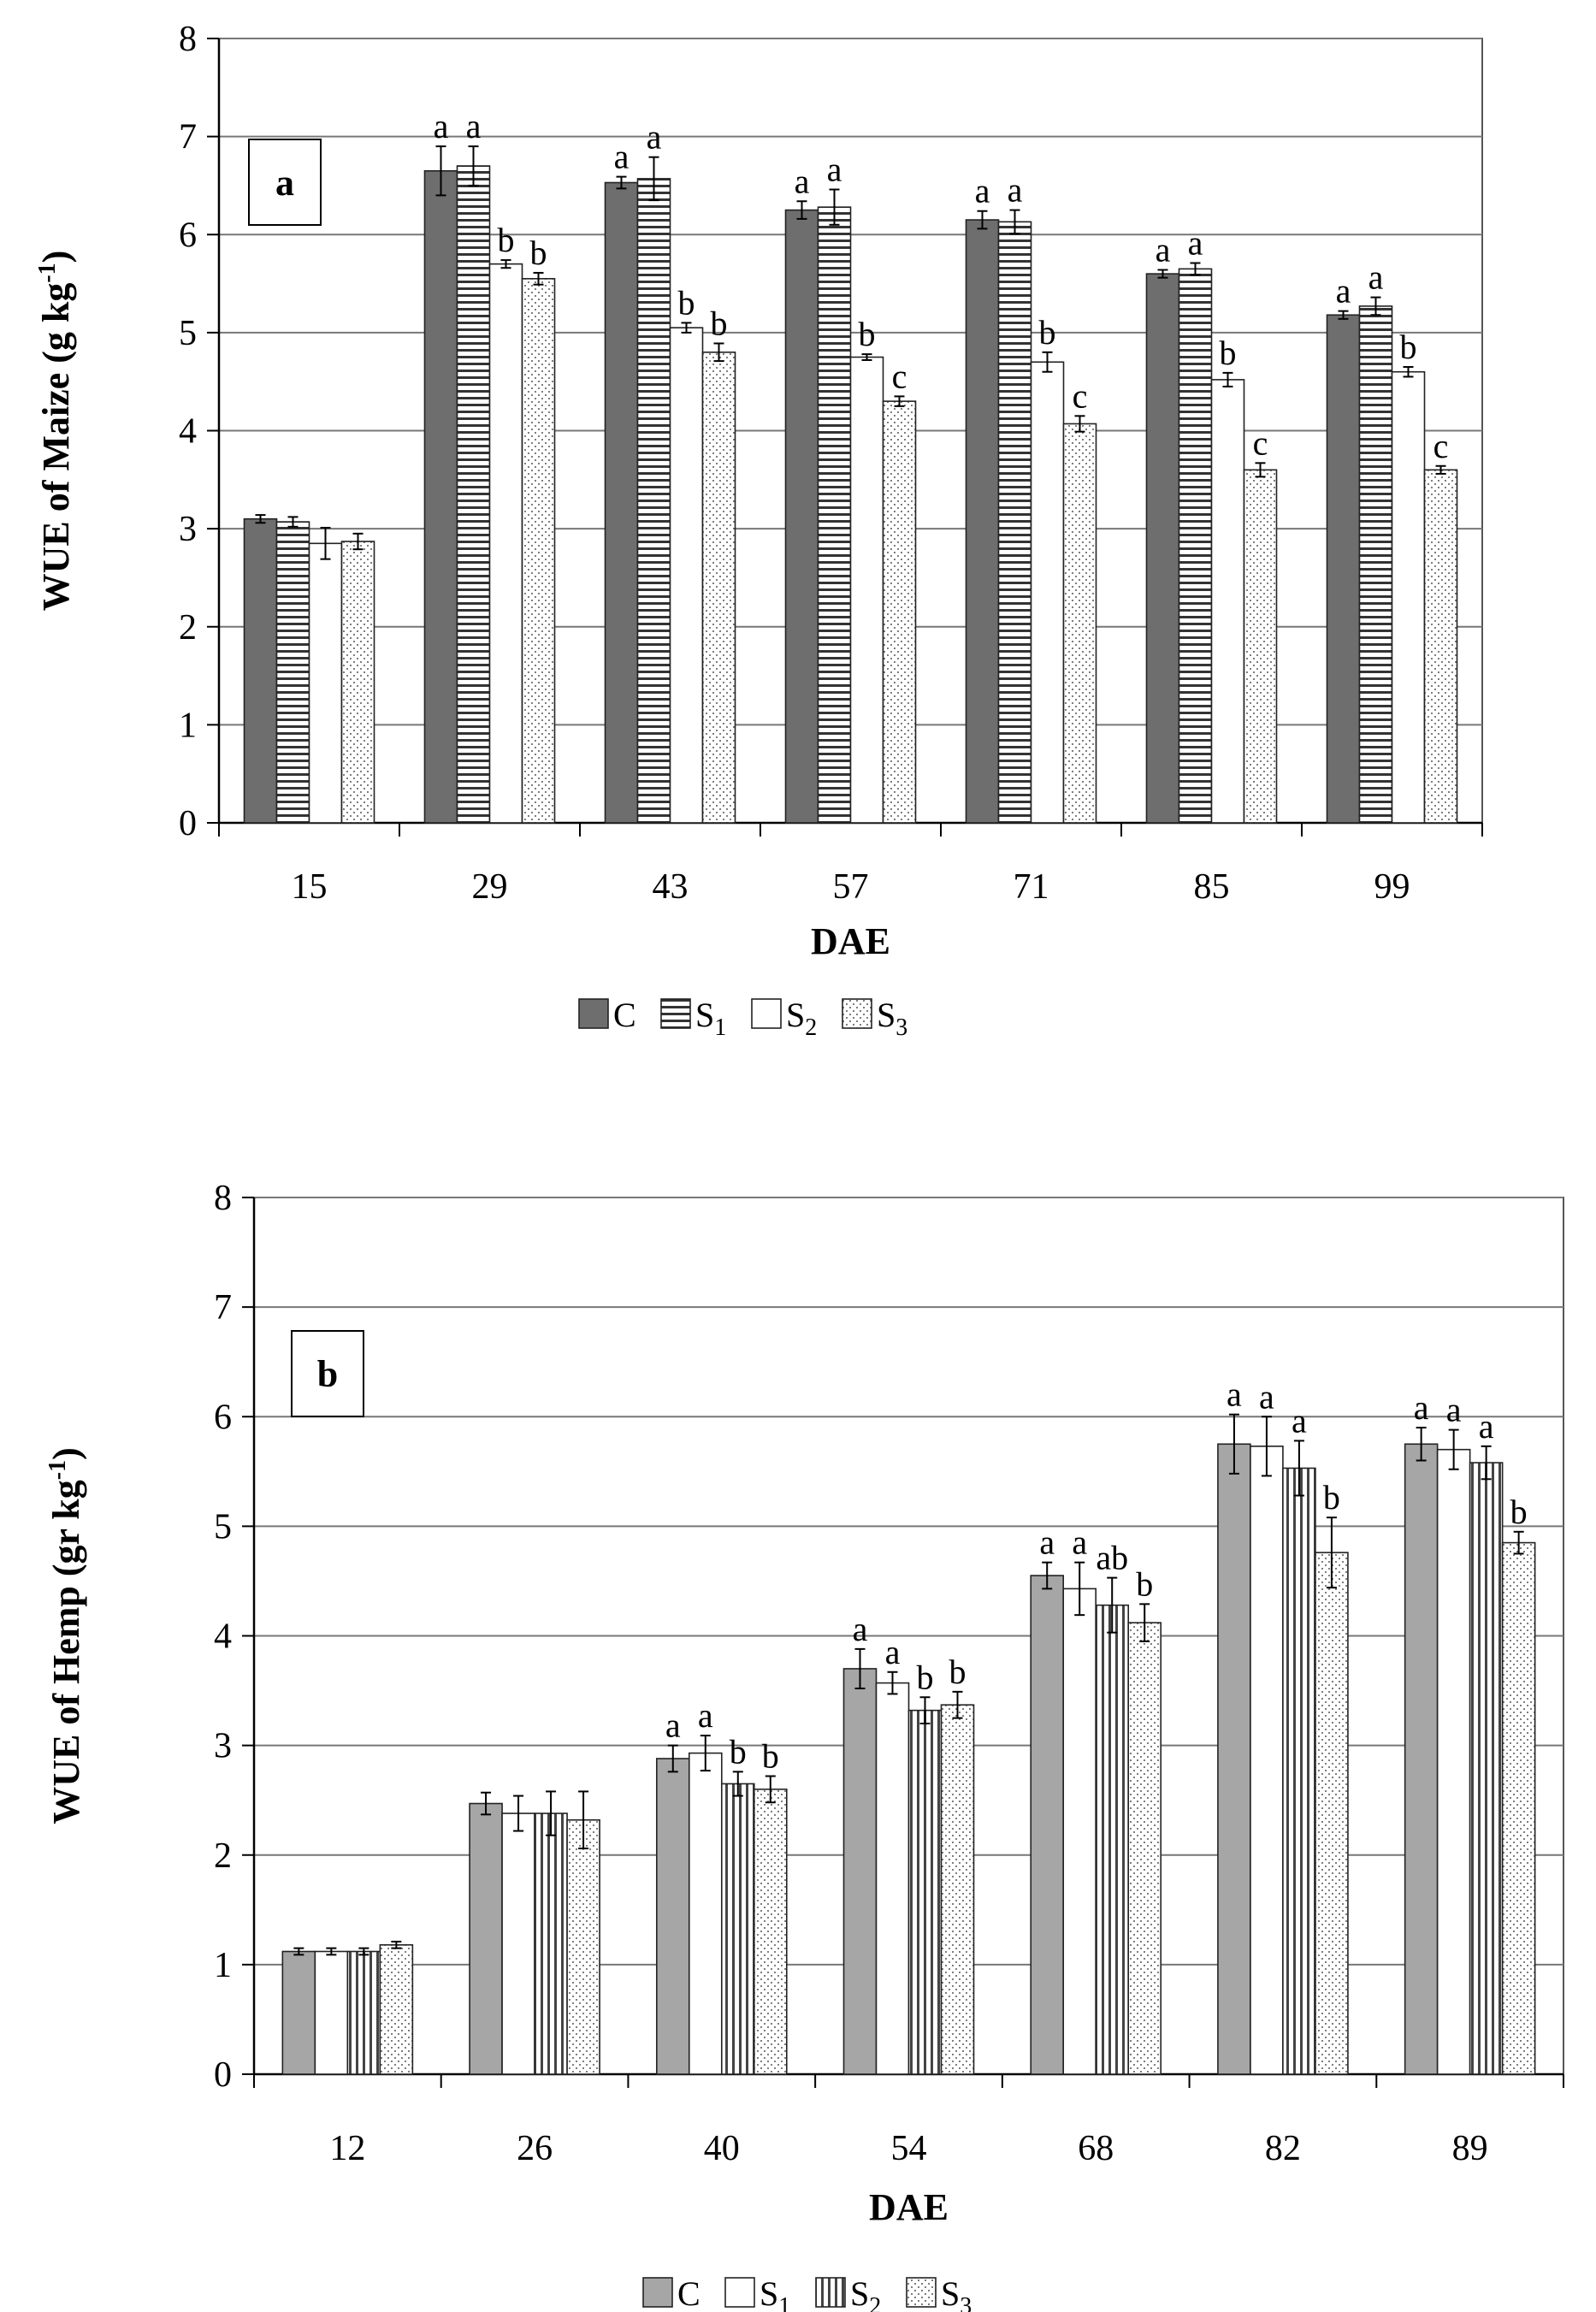 This screenshot has width=1596, height=2312. I want to click on x-tick-label: 85, so click(1212, 887).